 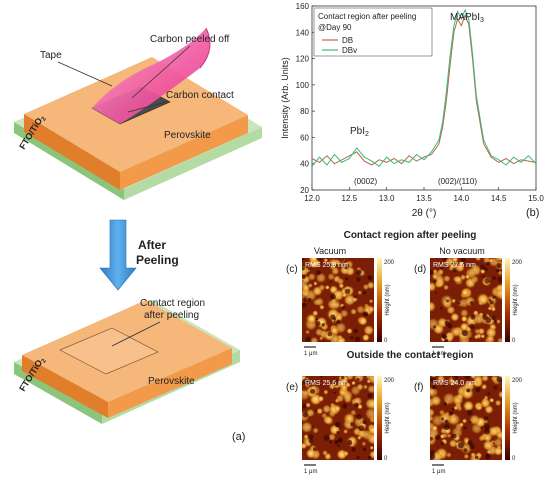 I want to click on series-lines, so click(x=424, y=87).